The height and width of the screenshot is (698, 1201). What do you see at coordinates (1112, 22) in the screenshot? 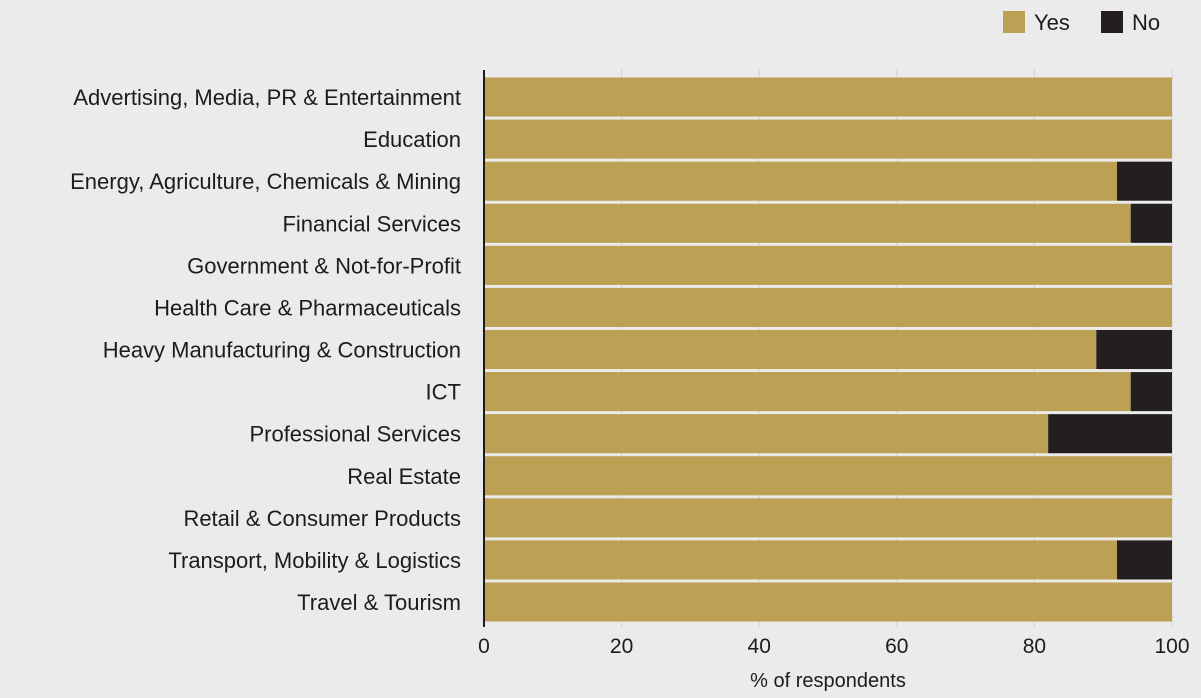
I see `legend-swatch-no` at bounding box center [1112, 22].